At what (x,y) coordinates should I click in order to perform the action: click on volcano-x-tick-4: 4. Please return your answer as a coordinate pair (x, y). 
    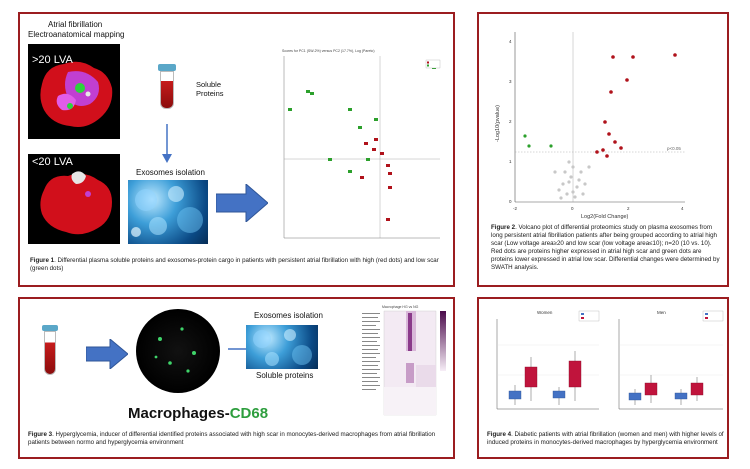
    Looking at the image, I should click on (682, 208).